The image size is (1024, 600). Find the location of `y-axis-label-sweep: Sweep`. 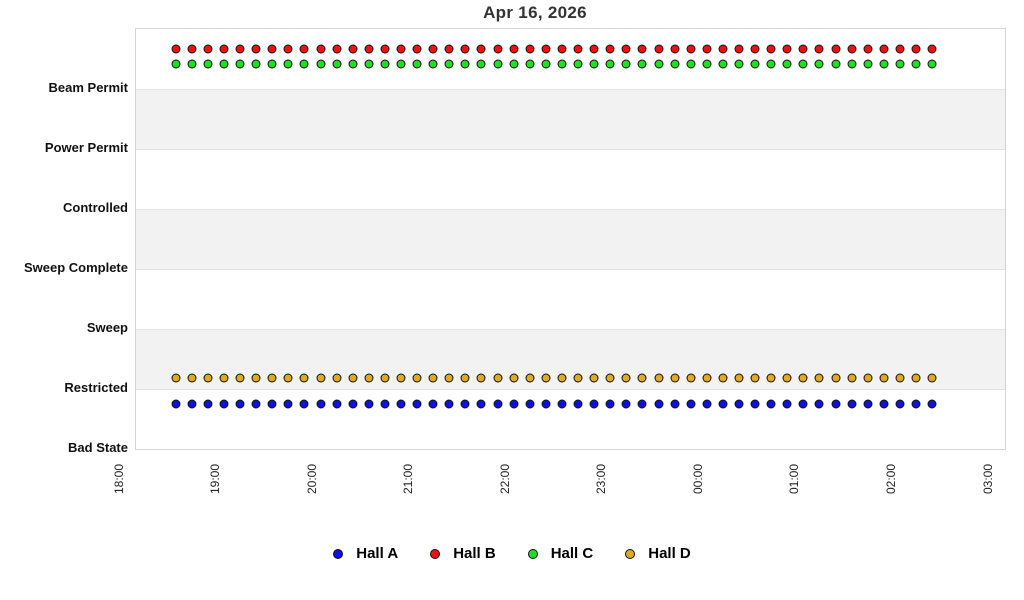

y-axis-label-sweep: Sweep is located at coordinates (107, 327).